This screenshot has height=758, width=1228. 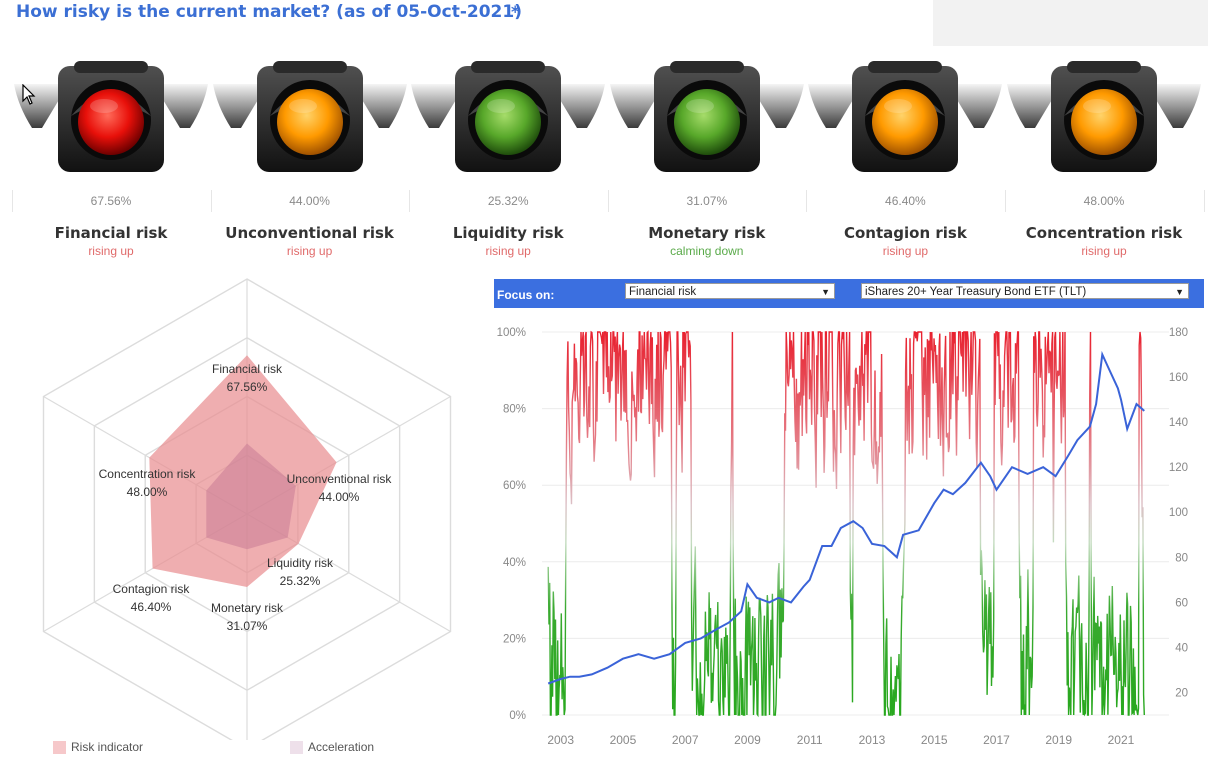 I want to click on risk-name: Unconventional risk, so click(x=309, y=233).